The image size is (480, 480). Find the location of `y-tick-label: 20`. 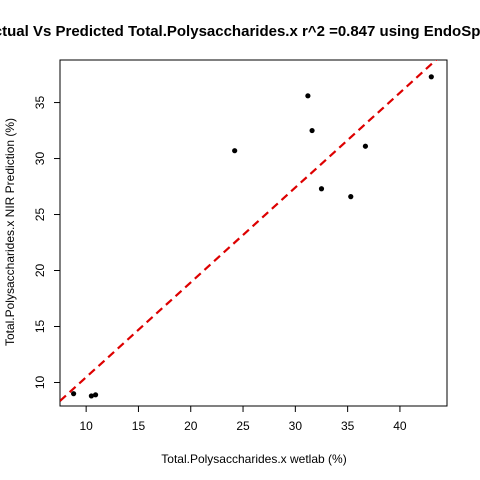

y-tick-label: 20 is located at coordinates (40, 271).